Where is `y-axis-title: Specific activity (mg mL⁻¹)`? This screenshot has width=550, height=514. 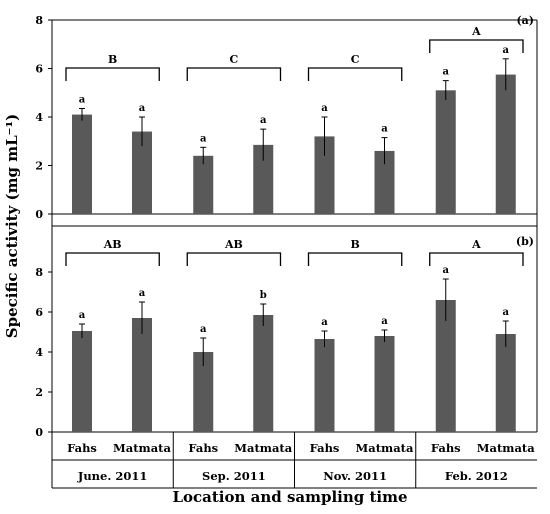
y-axis-title: Specific activity (mg mL⁻¹) is located at coordinates (12, 226).